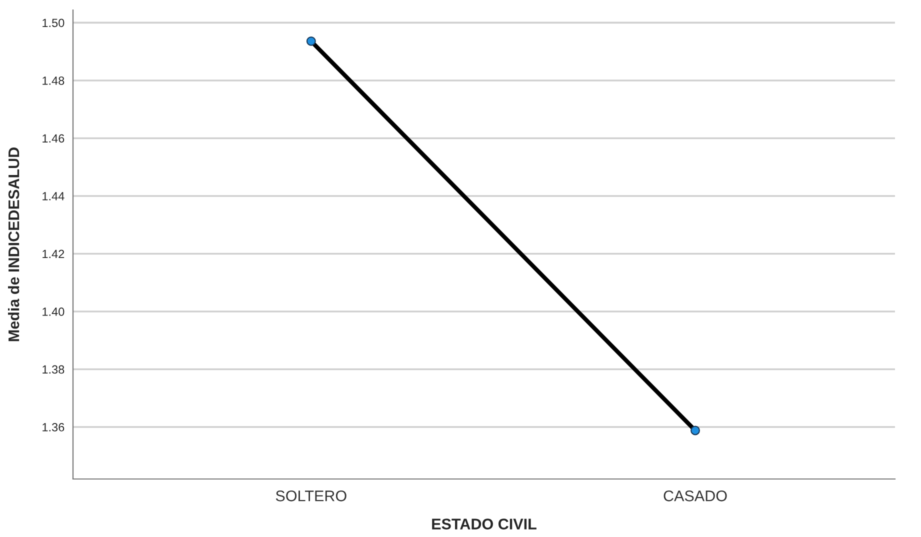  I want to click on y-tick-label: 1.44, so click(53, 196).